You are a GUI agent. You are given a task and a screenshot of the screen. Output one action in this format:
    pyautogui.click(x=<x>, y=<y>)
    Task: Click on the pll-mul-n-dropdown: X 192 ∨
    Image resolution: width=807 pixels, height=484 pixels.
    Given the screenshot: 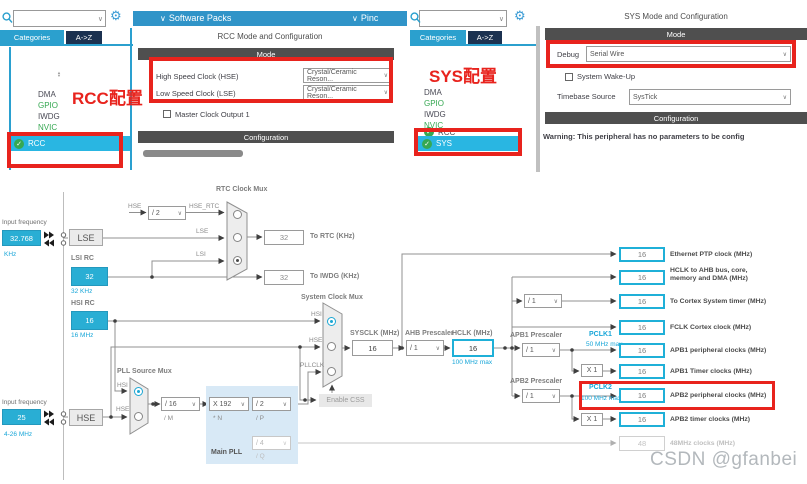 What is the action you would take?
    pyautogui.click(x=229, y=404)
    